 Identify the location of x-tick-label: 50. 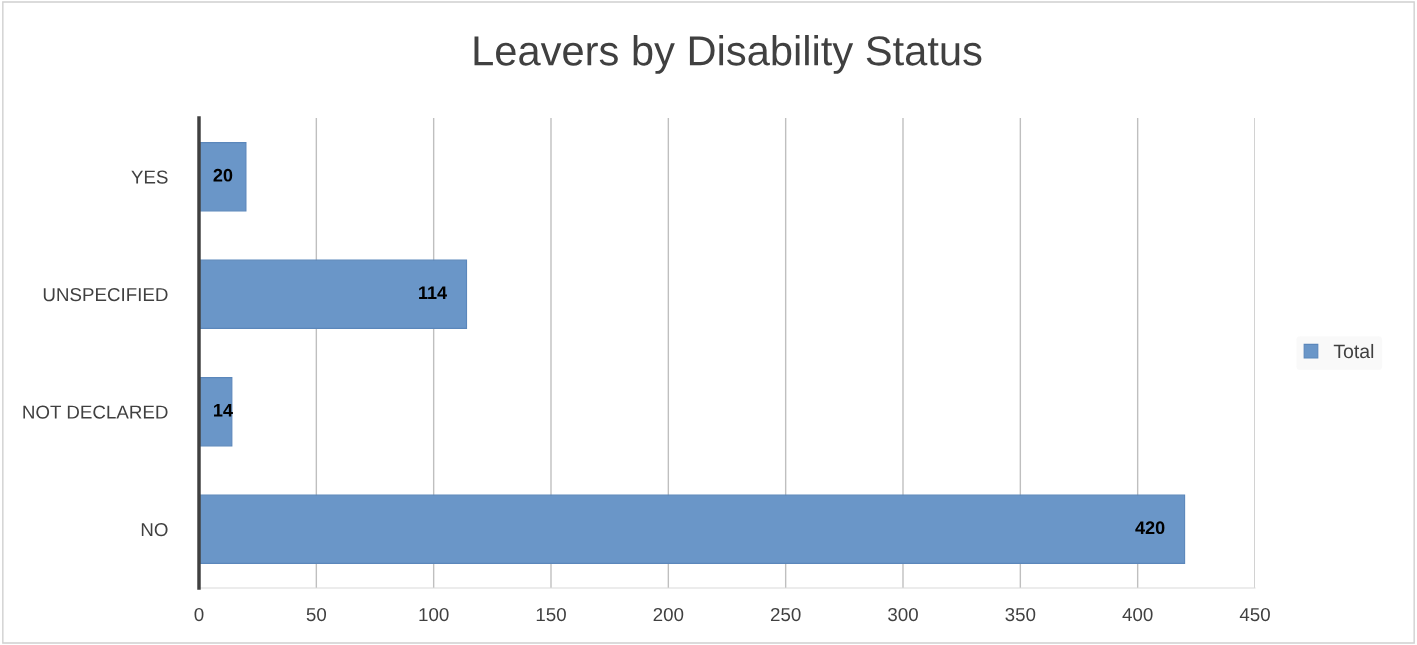
(316, 614).